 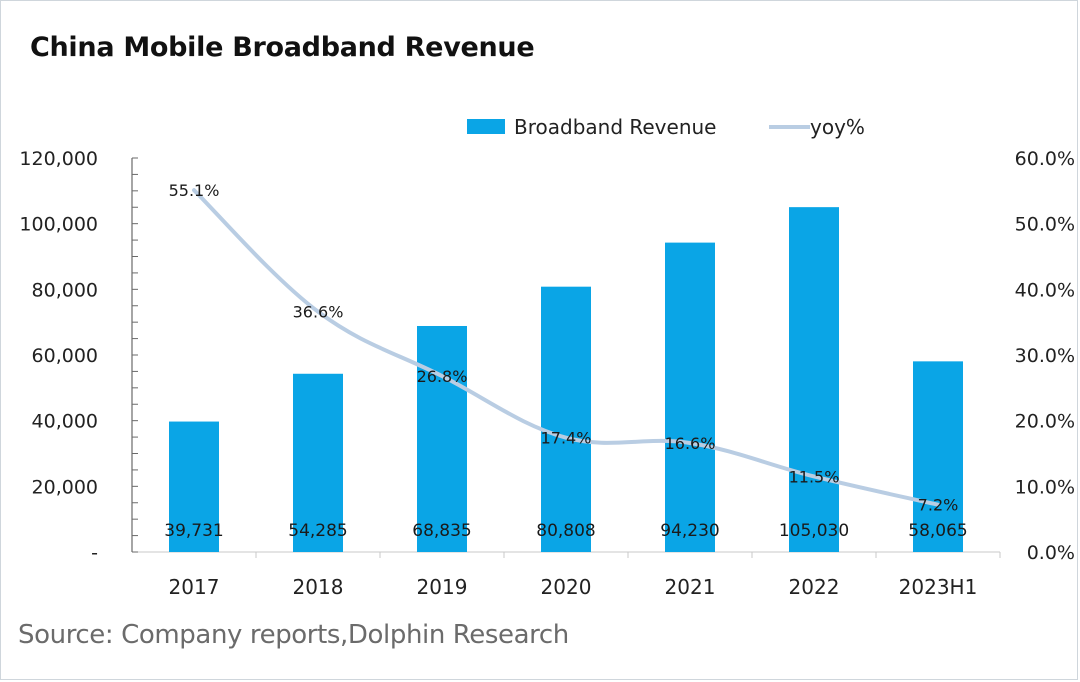 I want to click on y-tick-label-right: 60.0%, so click(x=1045, y=159).